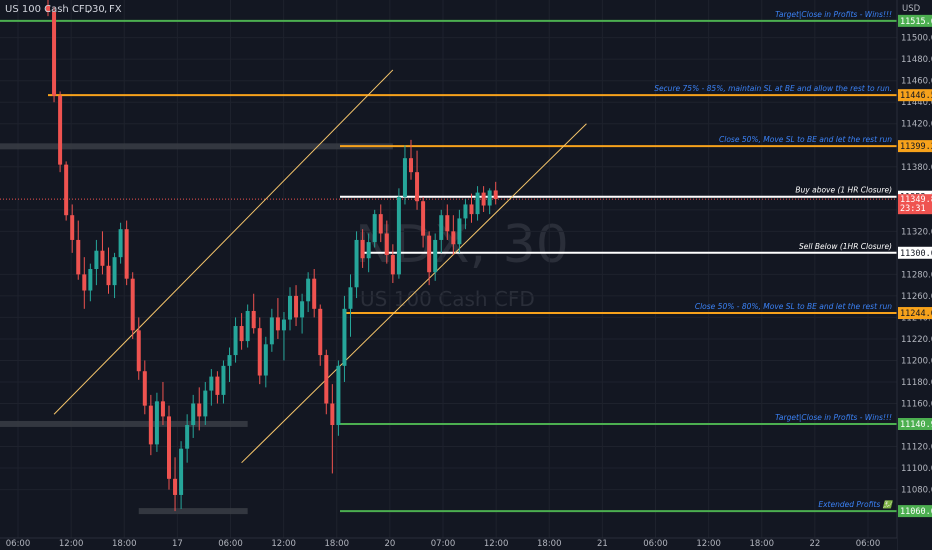 The image size is (932, 550). Describe the element at coordinates (915, 20) in the screenshot. I see `price-badge-target-top` at that location.